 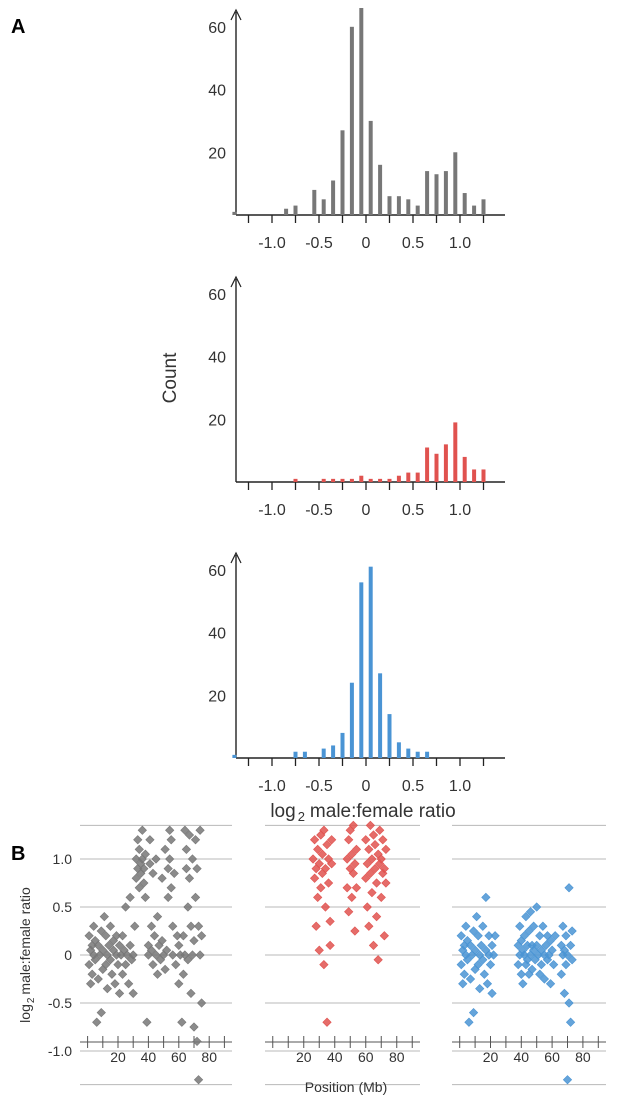 What do you see at coordinates (209, 1057) in the screenshot?
I see `scatter-x-tick-label: 80` at bounding box center [209, 1057].